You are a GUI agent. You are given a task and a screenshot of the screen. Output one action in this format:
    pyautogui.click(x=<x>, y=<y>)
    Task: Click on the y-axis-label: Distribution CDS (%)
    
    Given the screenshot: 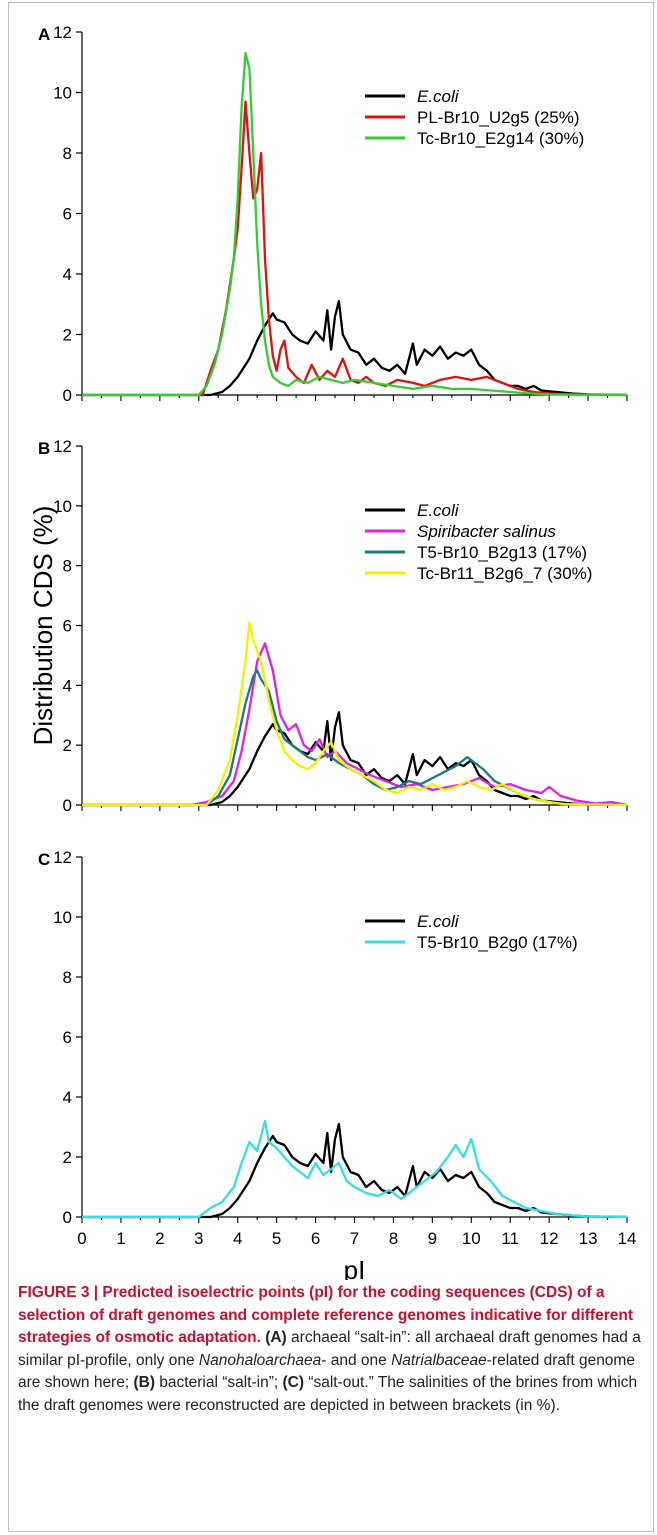 What is the action you would take?
    pyautogui.click(x=43, y=626)
    